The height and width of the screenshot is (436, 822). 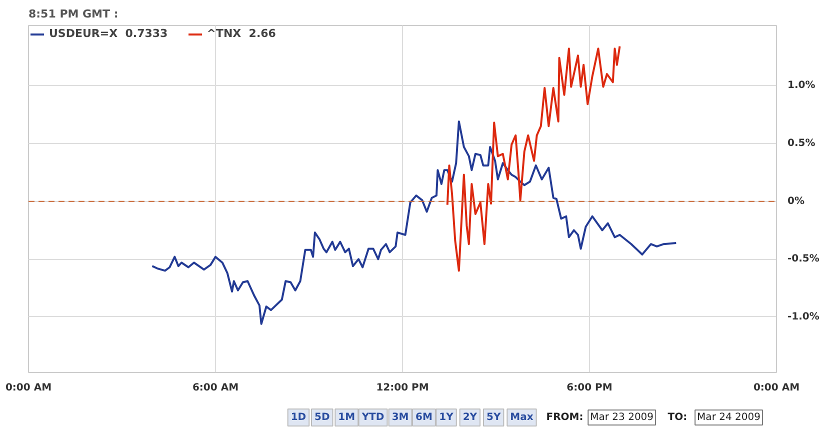 What do you see at coordinates (298, 417) in the screenshot?
I see `text: 1D` at bounding box center [298, 417].